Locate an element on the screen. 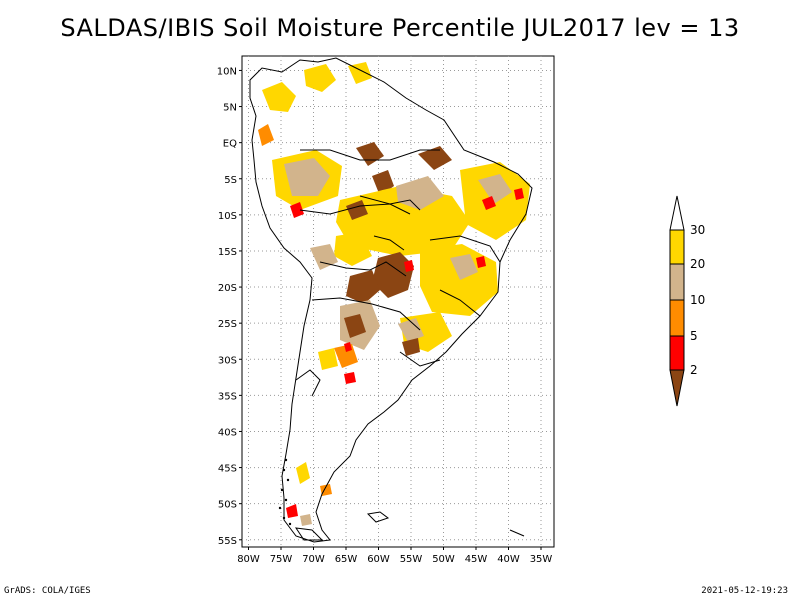  lat-label: 10S is located at coordinates (227, 216).